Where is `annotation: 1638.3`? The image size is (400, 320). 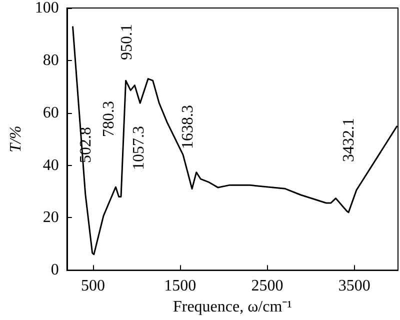
annotation: 1638.3 is located at coordinates (188, 127).